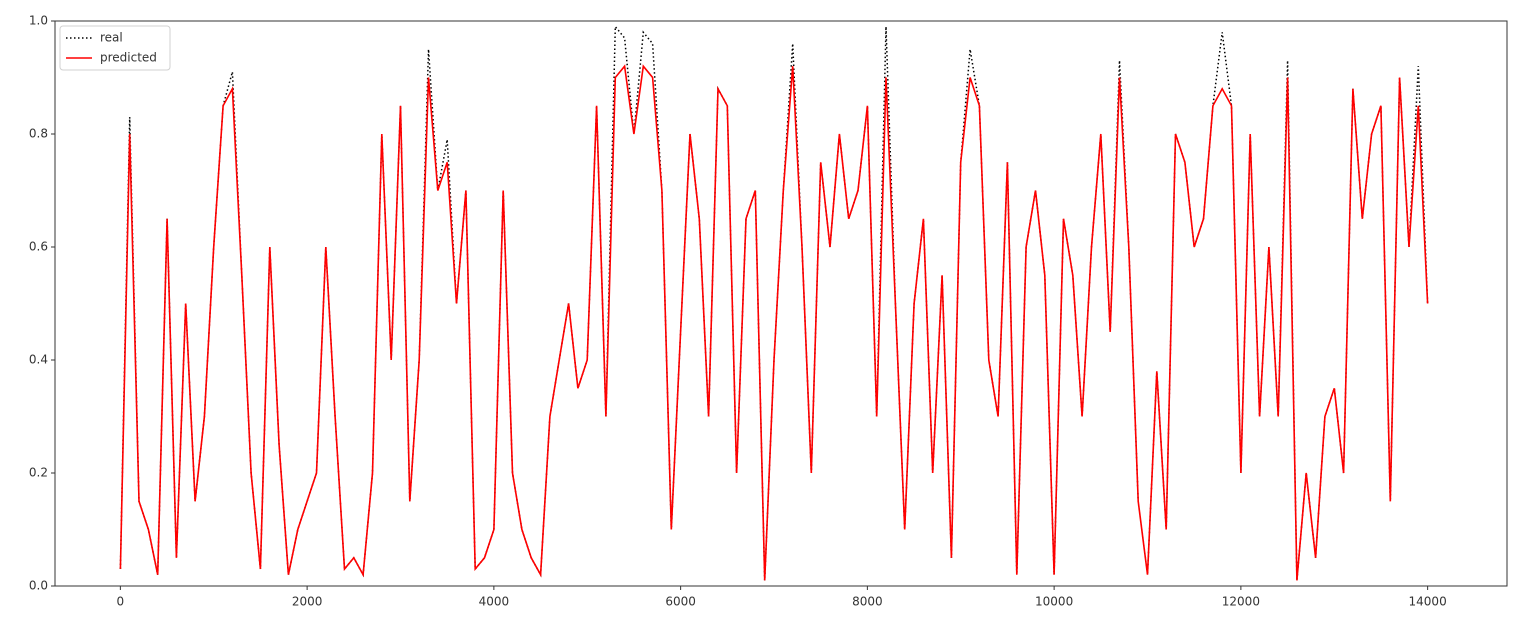  I want to click on y-tick-label: 1.0, so click(38, 21).